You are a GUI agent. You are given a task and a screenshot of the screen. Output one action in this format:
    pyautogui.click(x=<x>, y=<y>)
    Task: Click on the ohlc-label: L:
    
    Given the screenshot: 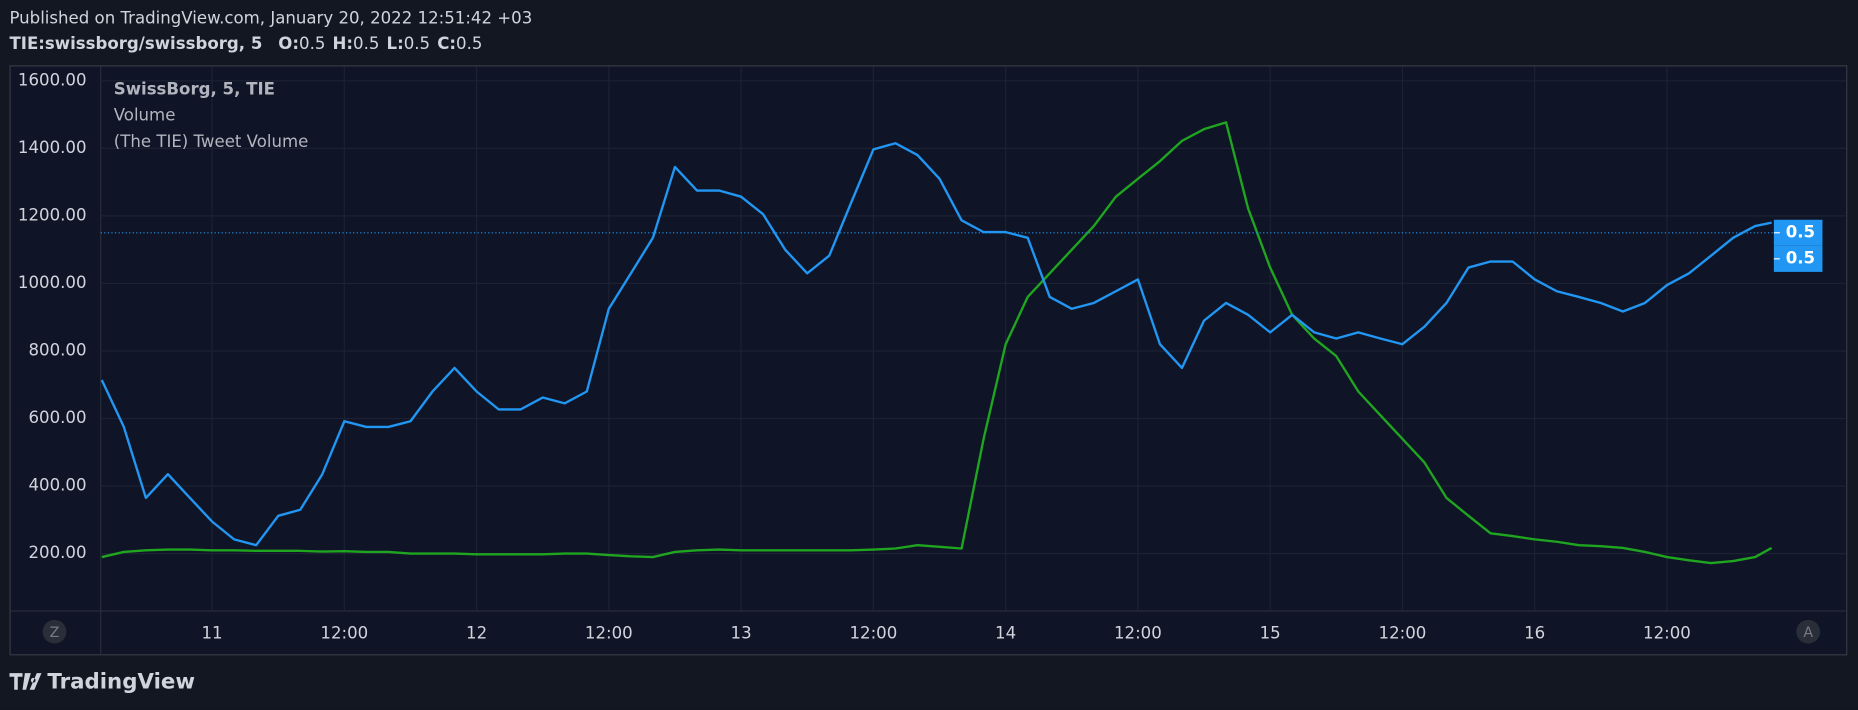 What is the action you would take?
    pyautogui.click(x=395, y=42)
    